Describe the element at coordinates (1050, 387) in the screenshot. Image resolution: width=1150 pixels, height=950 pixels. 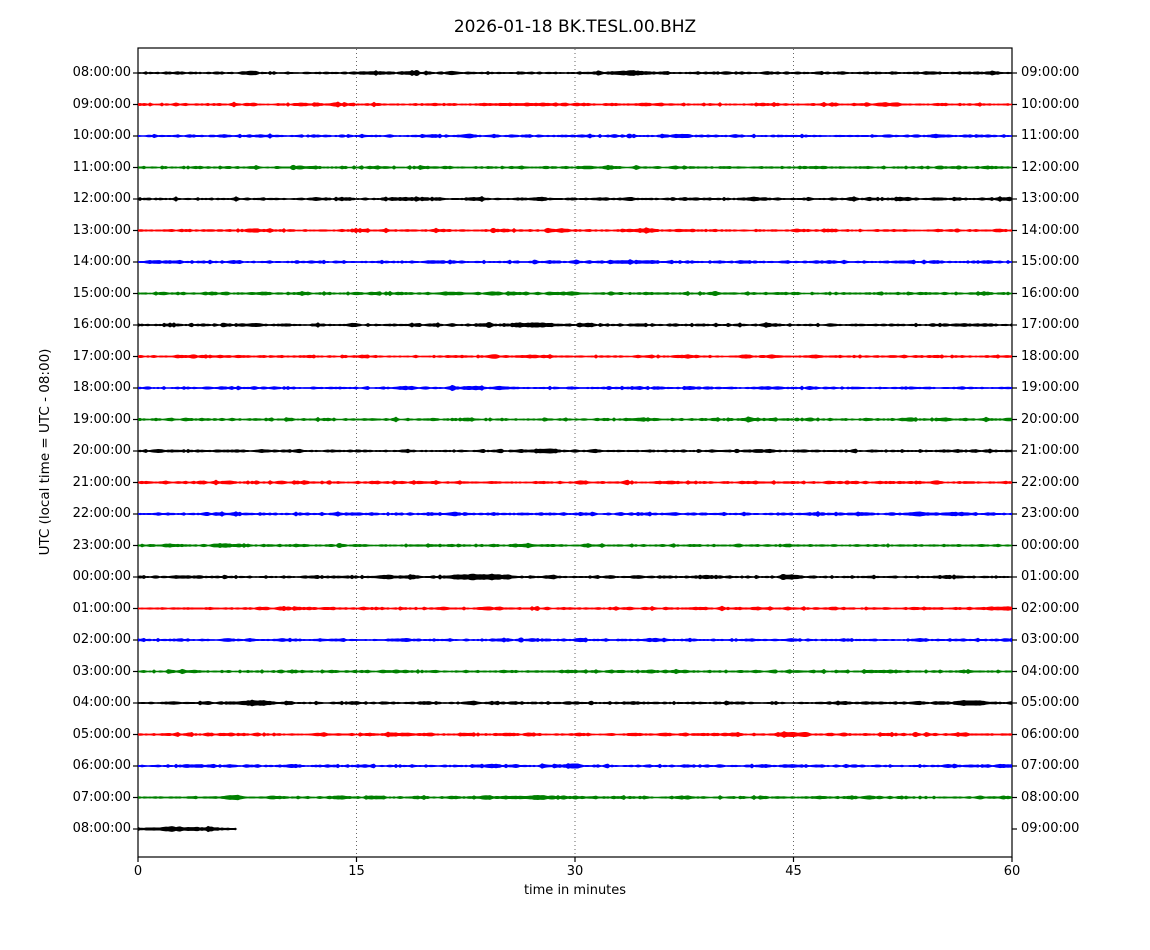
I see `local-time-label: 19:00:00` at that location.